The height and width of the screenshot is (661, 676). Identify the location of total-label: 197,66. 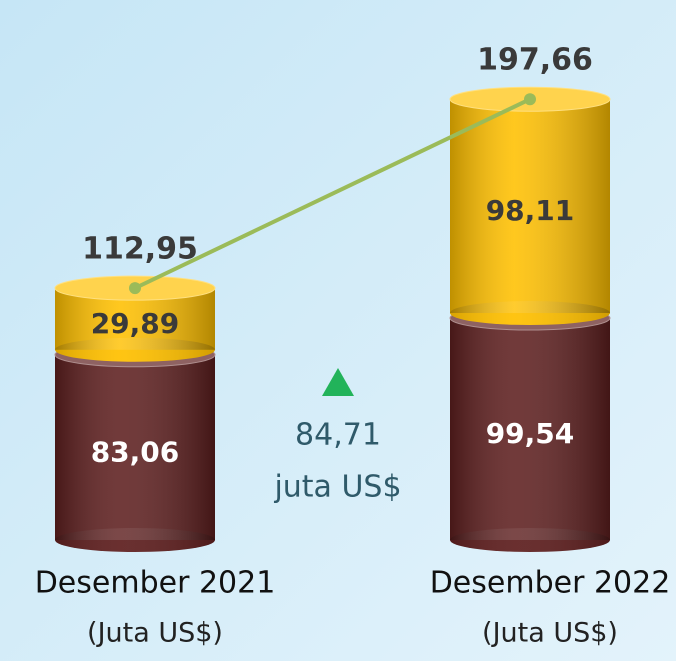
(535, 60).